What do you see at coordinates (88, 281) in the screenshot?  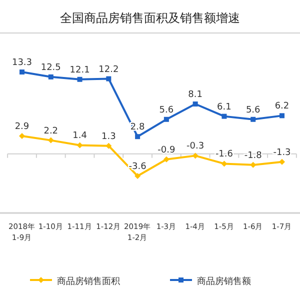 I see `legend-label: 商品房销售面积` at bounding box center [88, 281].